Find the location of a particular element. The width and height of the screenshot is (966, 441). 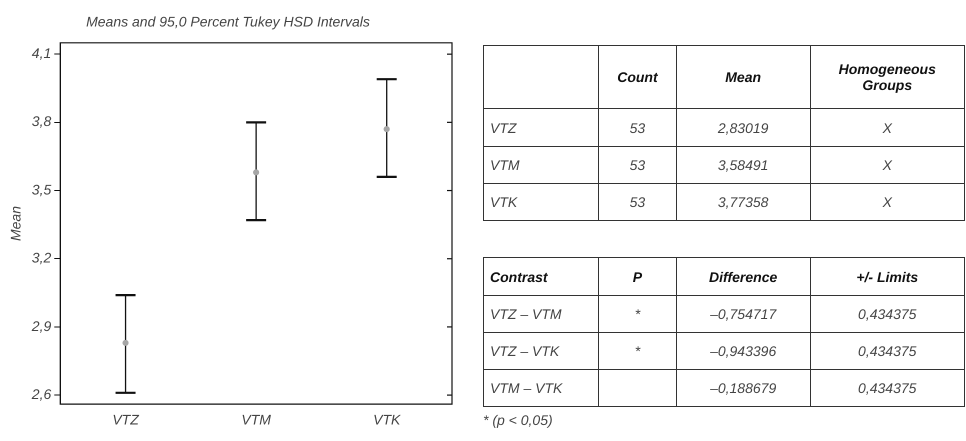

text: Mean is located at coordinates (743, 77).